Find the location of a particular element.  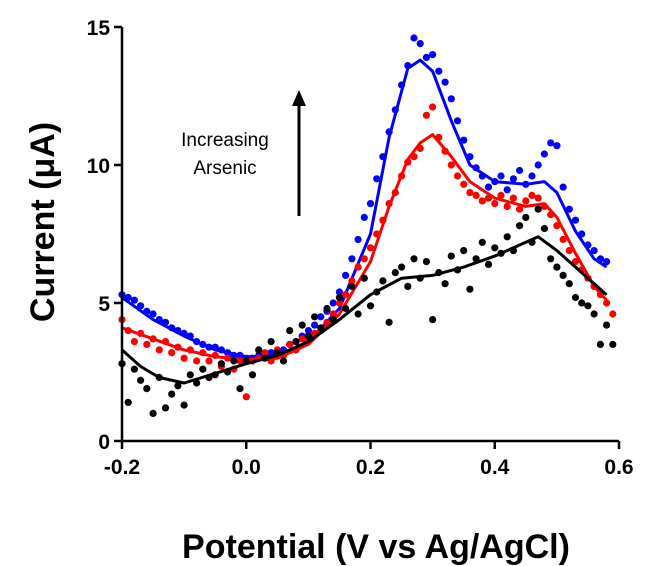

x-tick-label: 0.0 is located at coordinates (246, 467).